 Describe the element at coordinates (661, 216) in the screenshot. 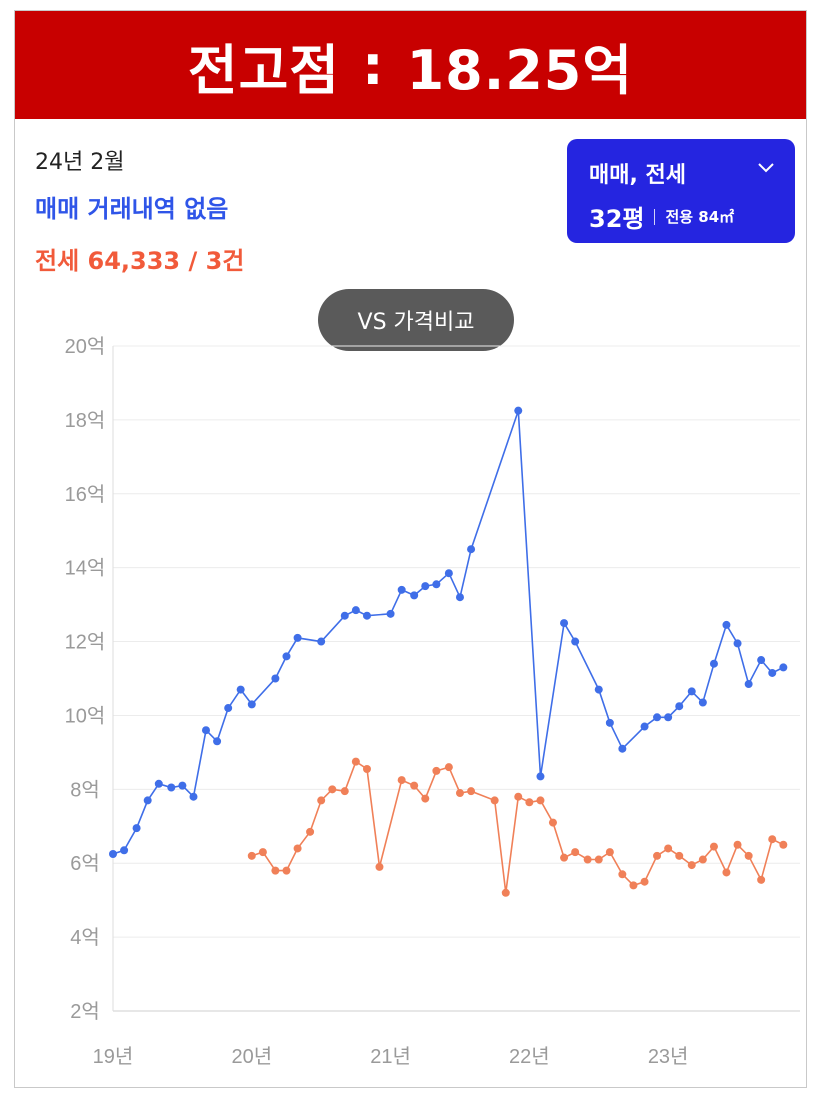

I see `size-row: 32평 전용 84㎡` at that location.